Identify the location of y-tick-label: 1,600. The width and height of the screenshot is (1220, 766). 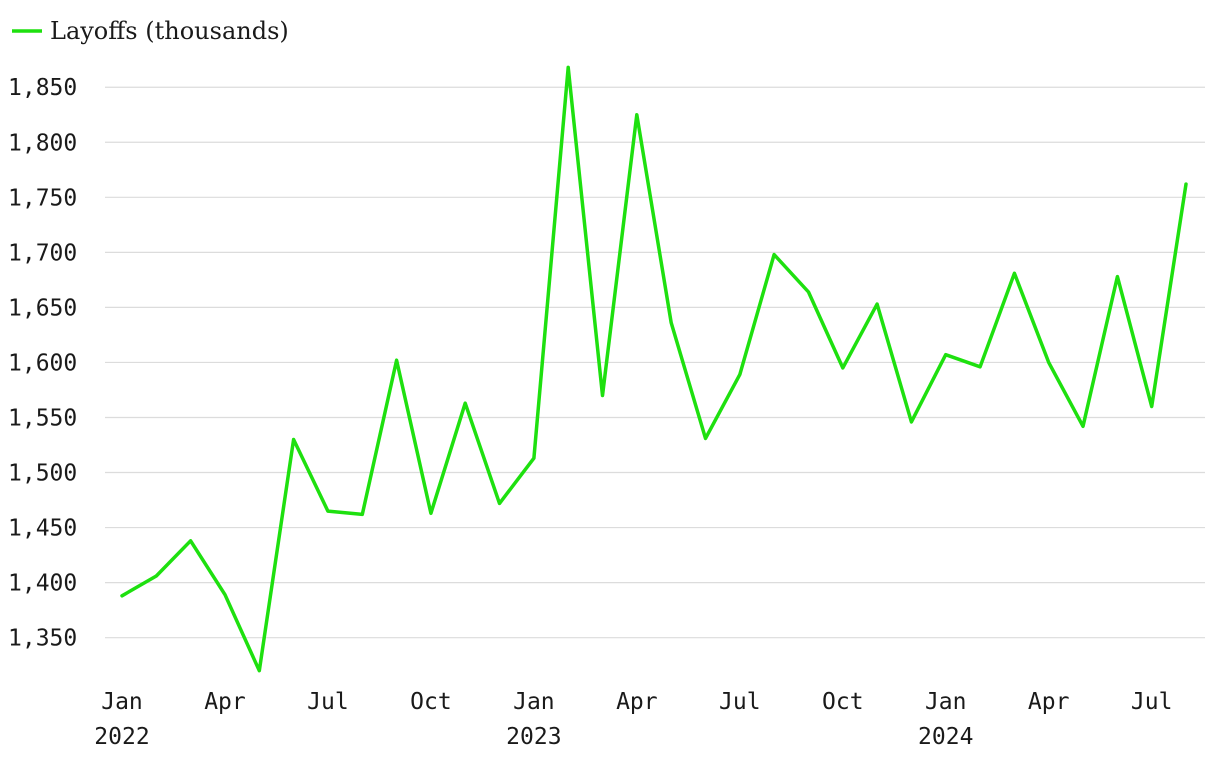
(42, 363).